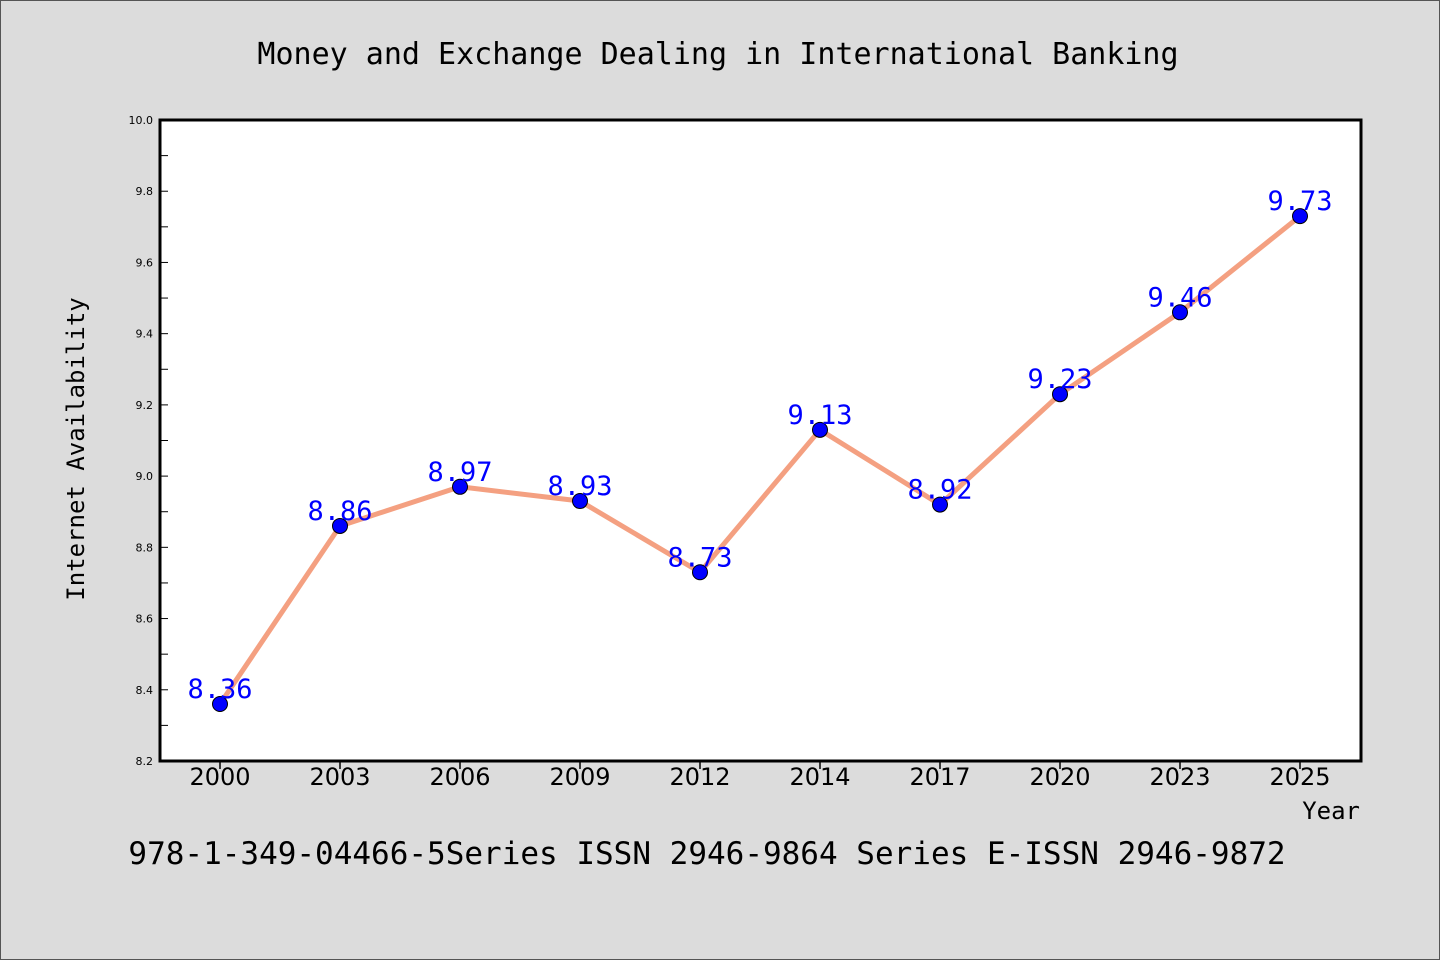  I want to click on x-tick-label: 2009, so click(579, 777).